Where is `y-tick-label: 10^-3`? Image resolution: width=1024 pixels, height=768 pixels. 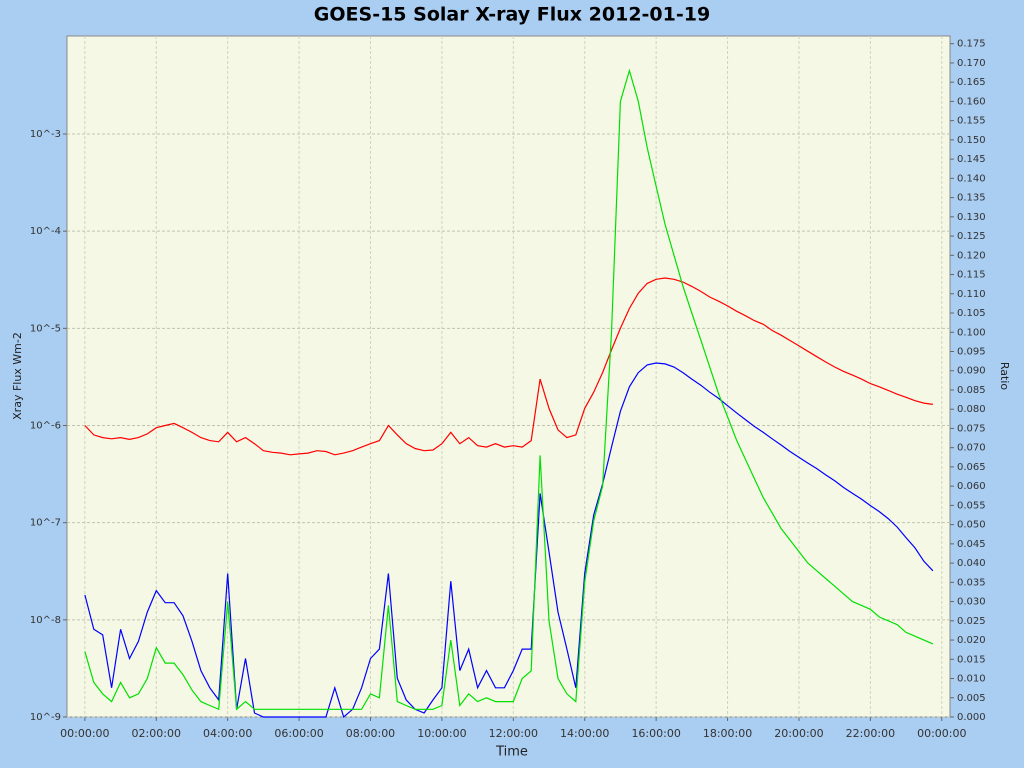 y-tick-label: 10^-3 is located at coordinates (45, 134).